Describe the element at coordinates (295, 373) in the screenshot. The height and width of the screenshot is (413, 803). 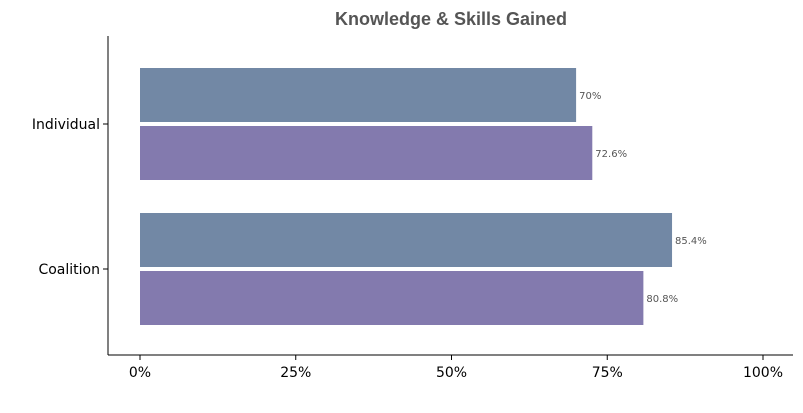
I see `x-tick-label-25: 25%` at that location.